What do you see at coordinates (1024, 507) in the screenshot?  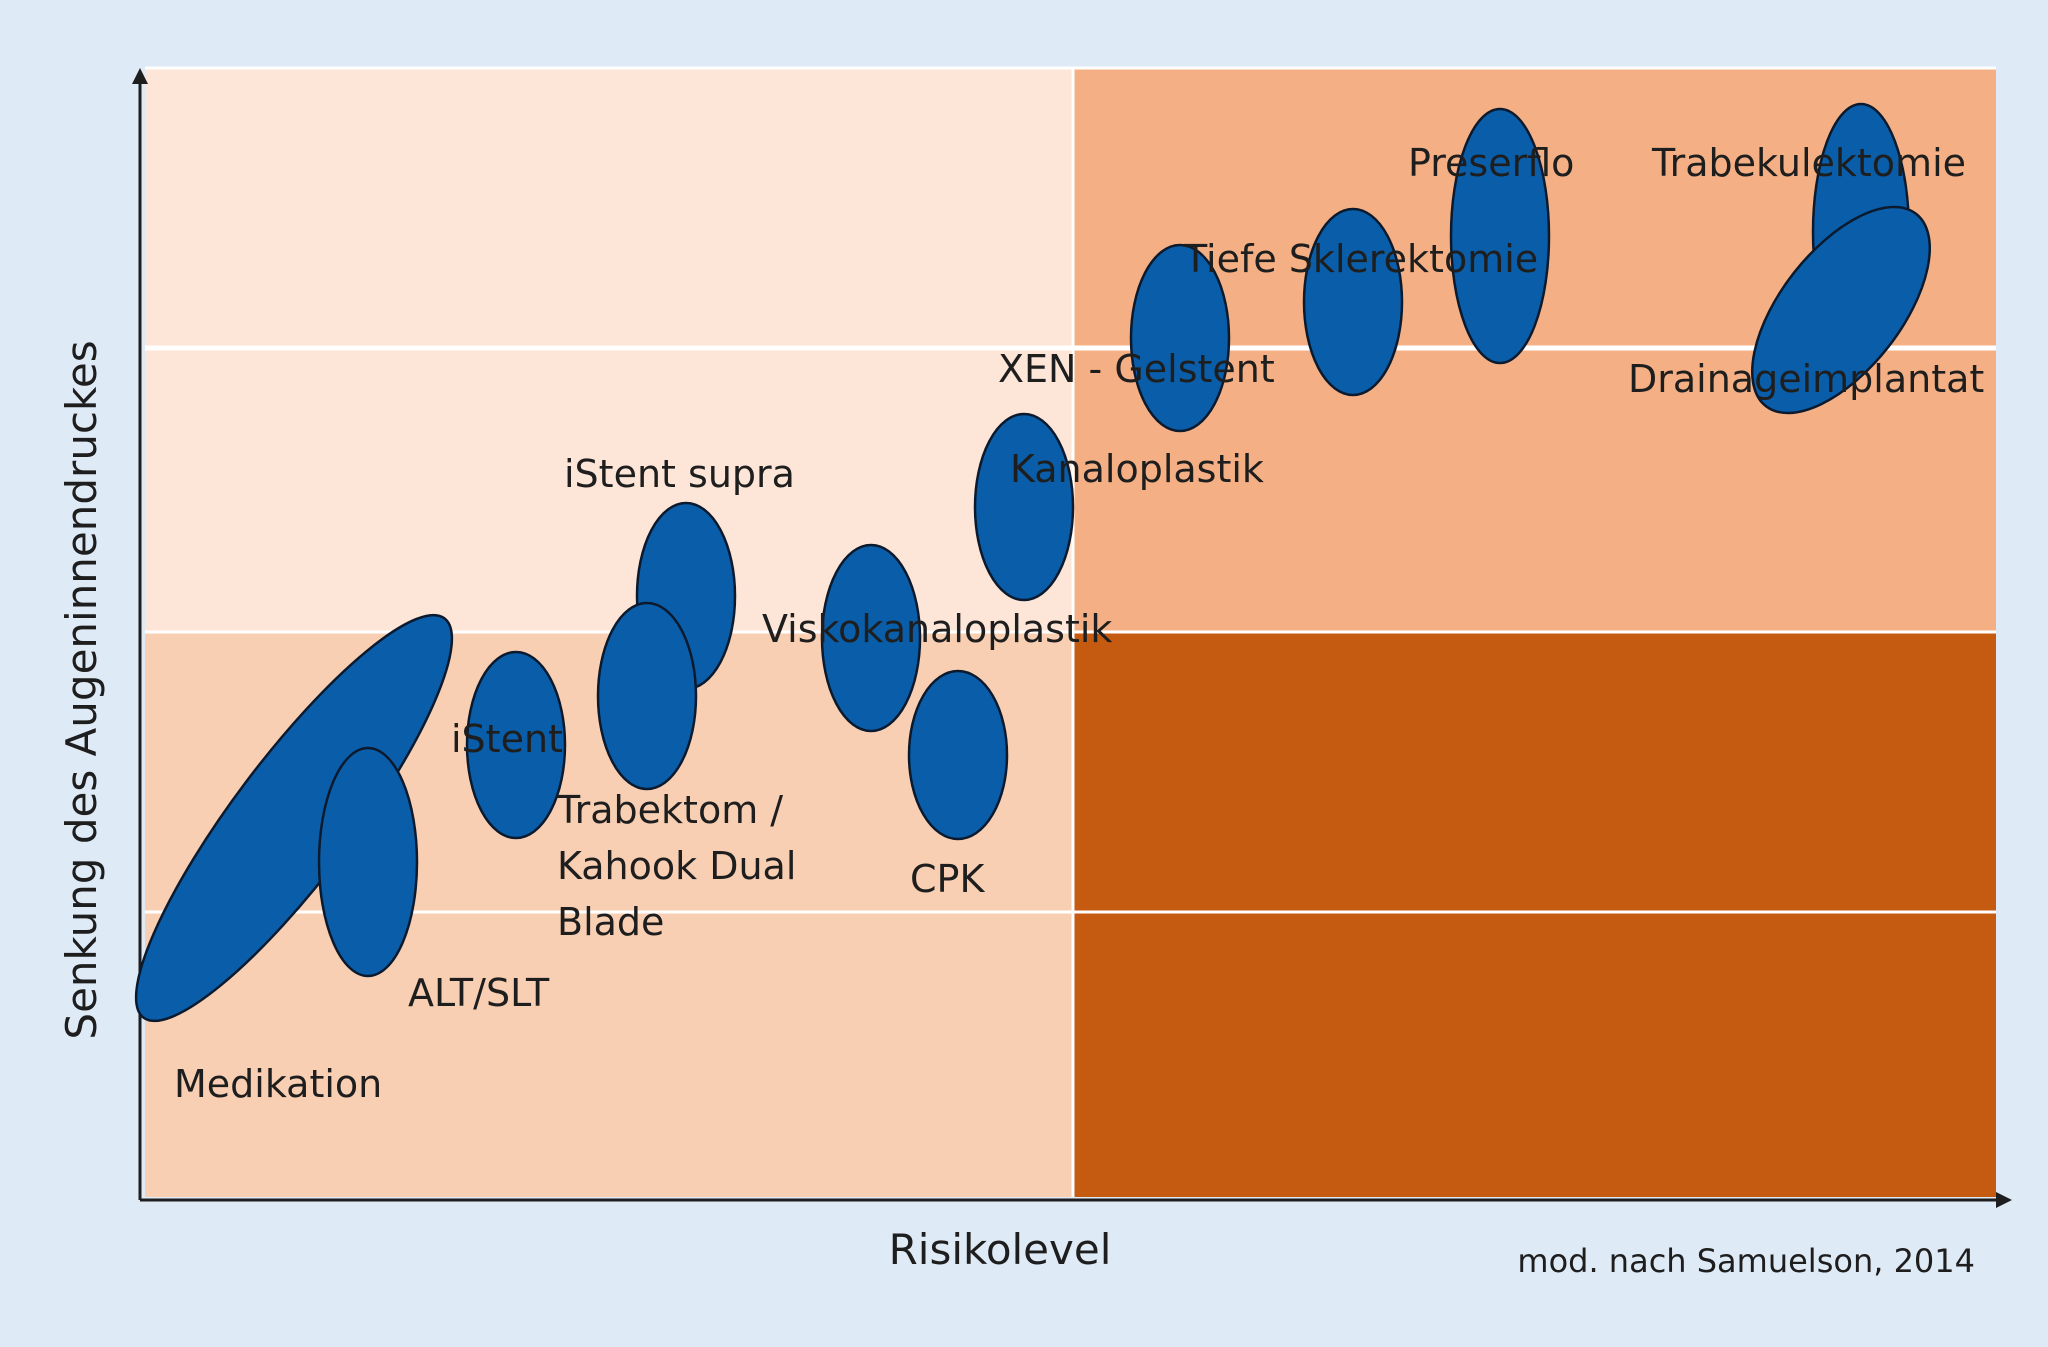 I see `kanaloplastik-blob` at bounding box center [1024, 507].